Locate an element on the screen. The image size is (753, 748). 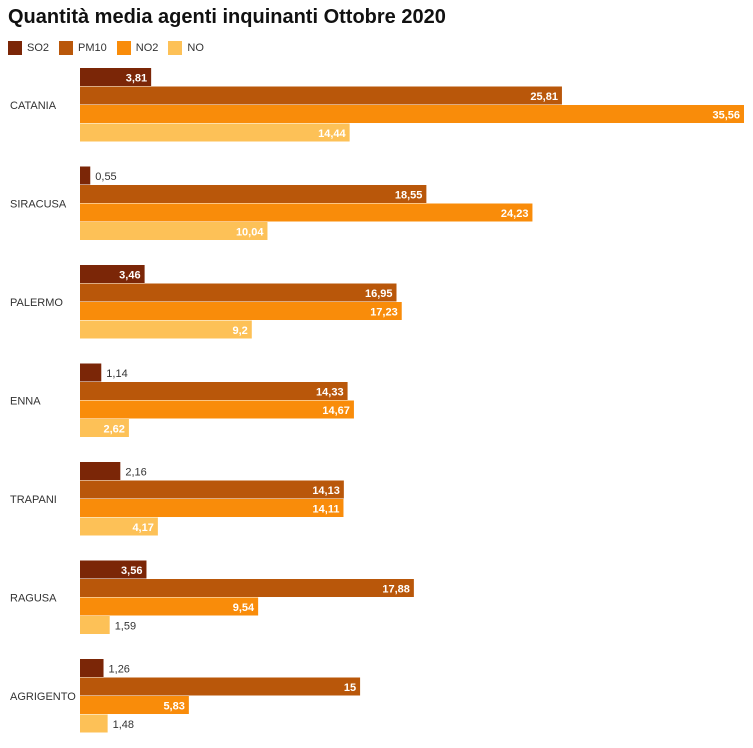
category-label-palermo: PALERMO is located at coordinates (36, 303).